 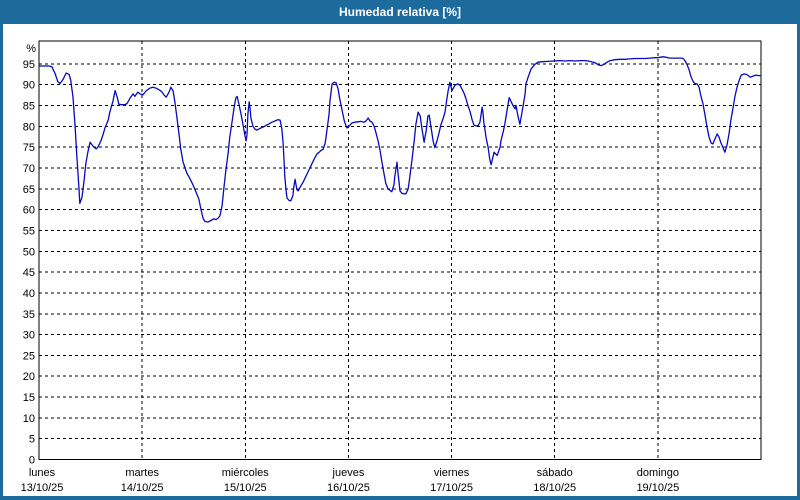 What do you see at coordinates (348, 473) in the screenshot?
I see `x-day-name: jueves` at bounding box center [348, 473].